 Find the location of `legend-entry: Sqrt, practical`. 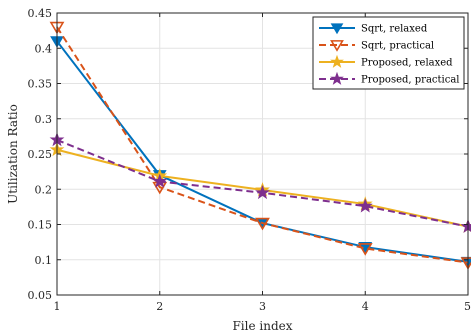

legend-entry: Sqrt, practical is located at coordinates (376, 46).